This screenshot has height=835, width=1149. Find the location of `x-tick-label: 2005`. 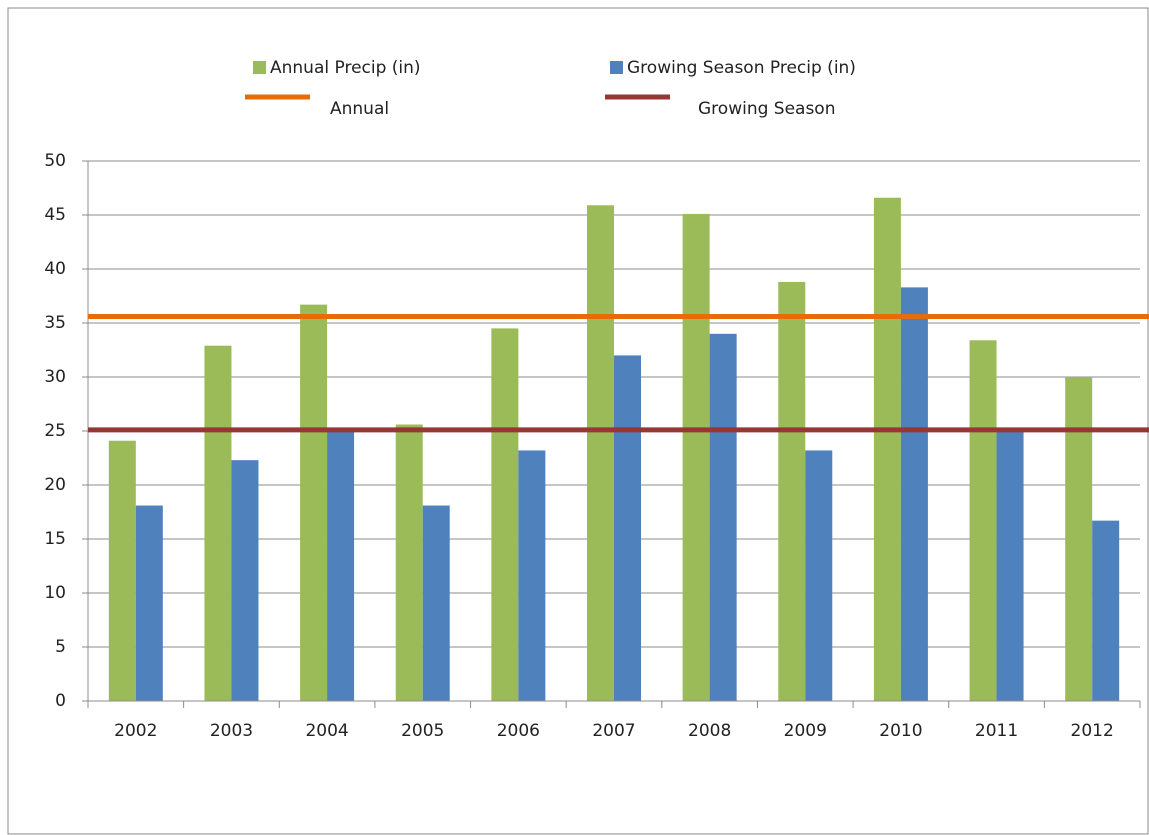

x-tick-label: 2005 is located at coordinates (422, 731).